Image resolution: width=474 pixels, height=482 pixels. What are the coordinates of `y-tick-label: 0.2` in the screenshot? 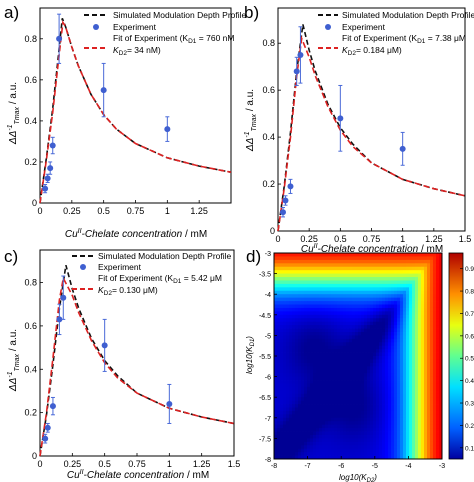 It's located at (30, 162).